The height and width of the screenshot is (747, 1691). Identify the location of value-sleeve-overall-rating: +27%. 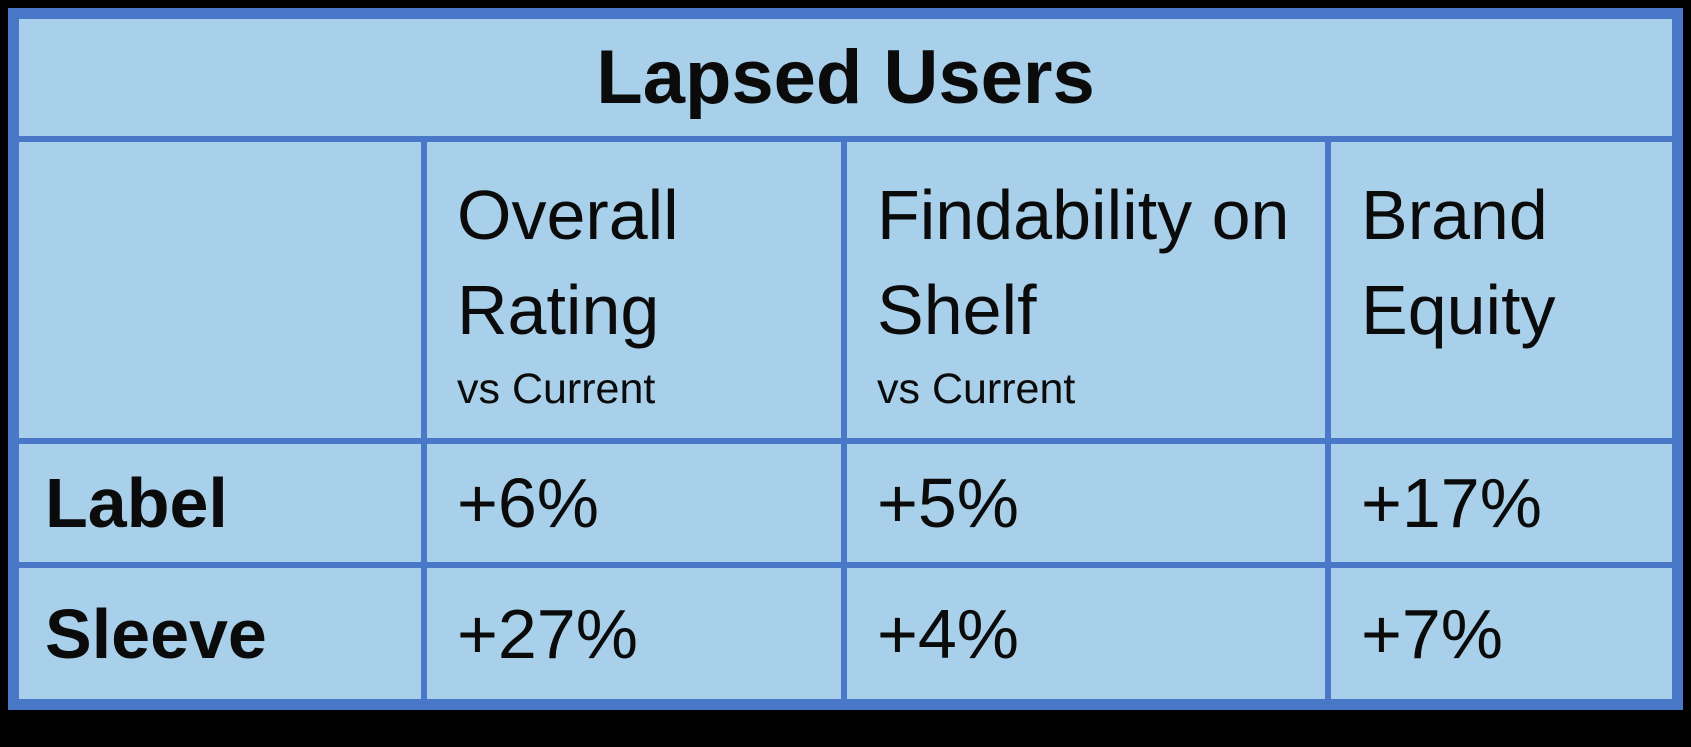
(634, 633).